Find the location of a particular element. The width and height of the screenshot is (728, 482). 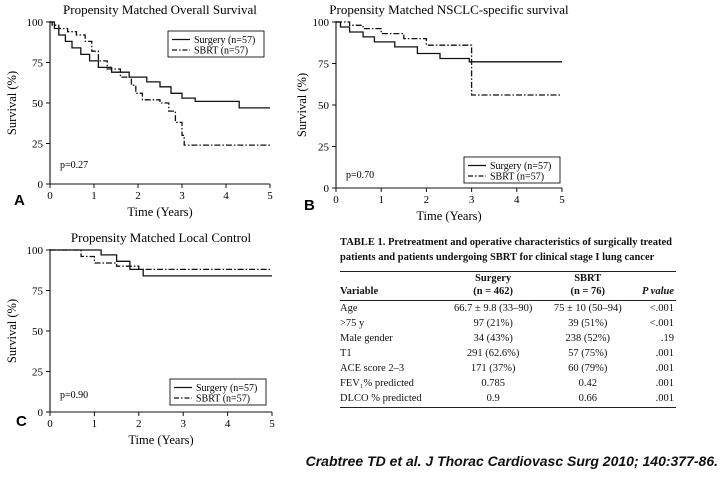

cell-surgery: 66.7 ± 9.8 (33–90) is located at coordinates (493, 308).